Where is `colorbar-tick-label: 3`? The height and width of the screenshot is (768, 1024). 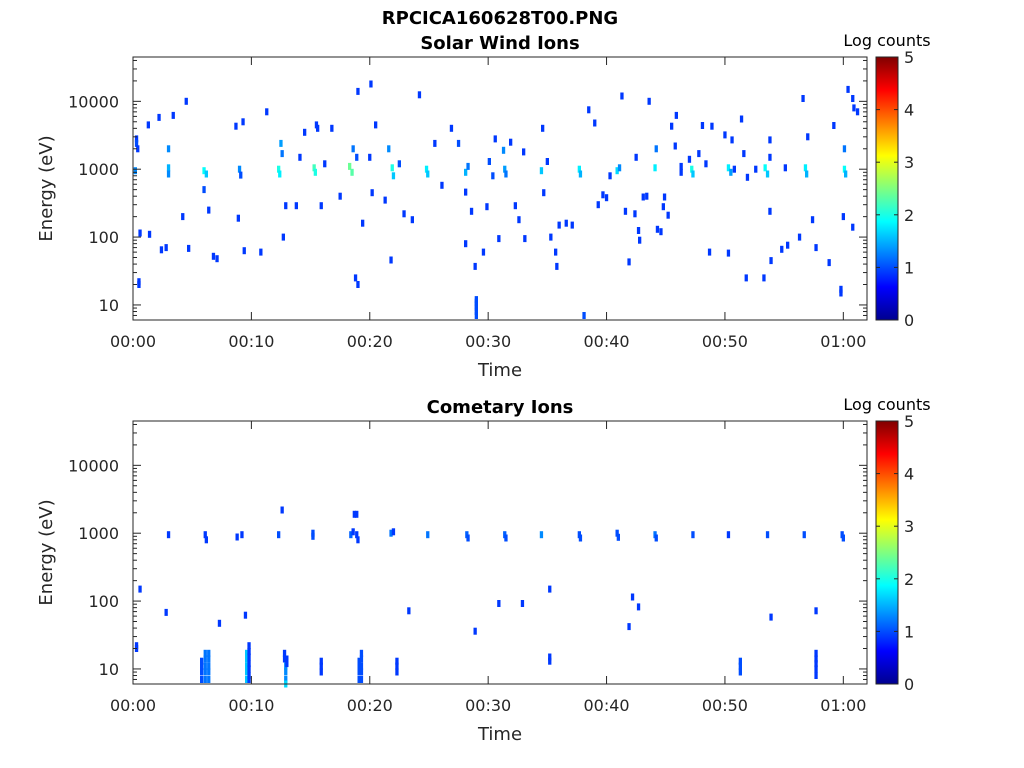 colorbar-tick-label: 3 is located at coordinates (909, 162).